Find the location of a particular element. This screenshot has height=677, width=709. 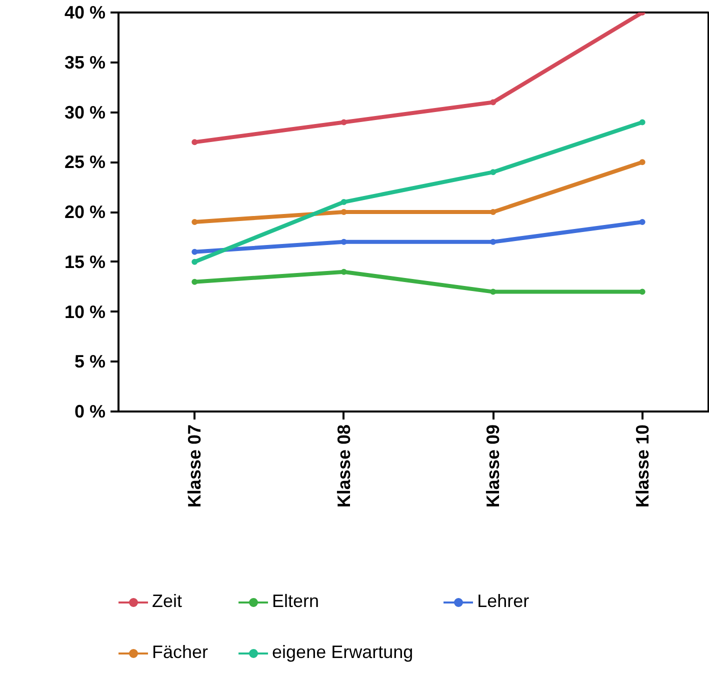

y-tick-label: 15 % is located at coordinates (85, 262).